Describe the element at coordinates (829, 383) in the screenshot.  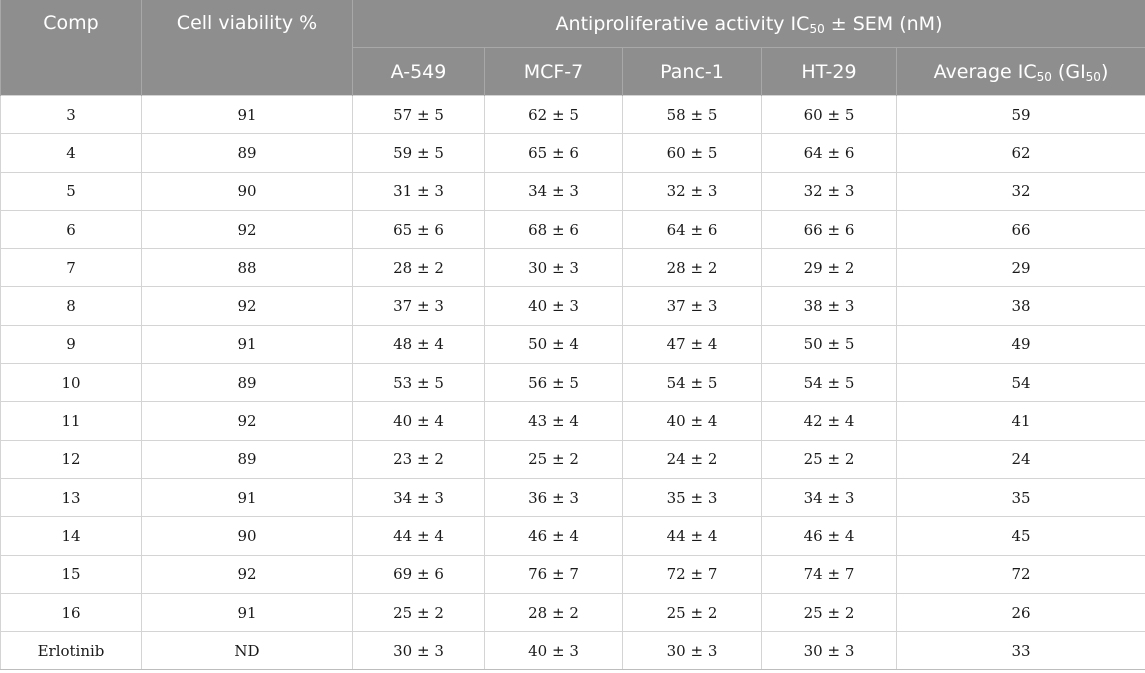
I see `cell-ht29: 54 ± 5` at that location.